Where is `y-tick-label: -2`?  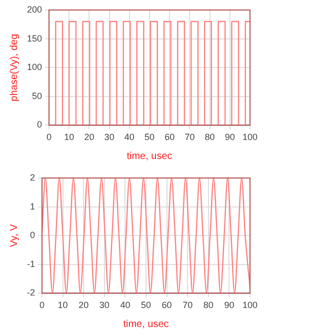
y-tick-label: -2 is located at coordinates (30, 293).